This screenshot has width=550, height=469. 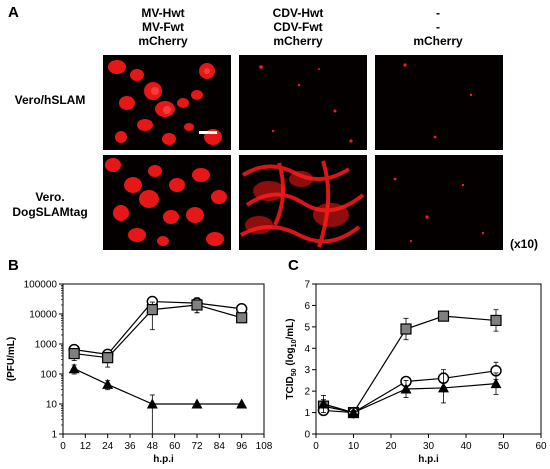 I want to click on y-tick-label: 3, so click(x=307, y=370).